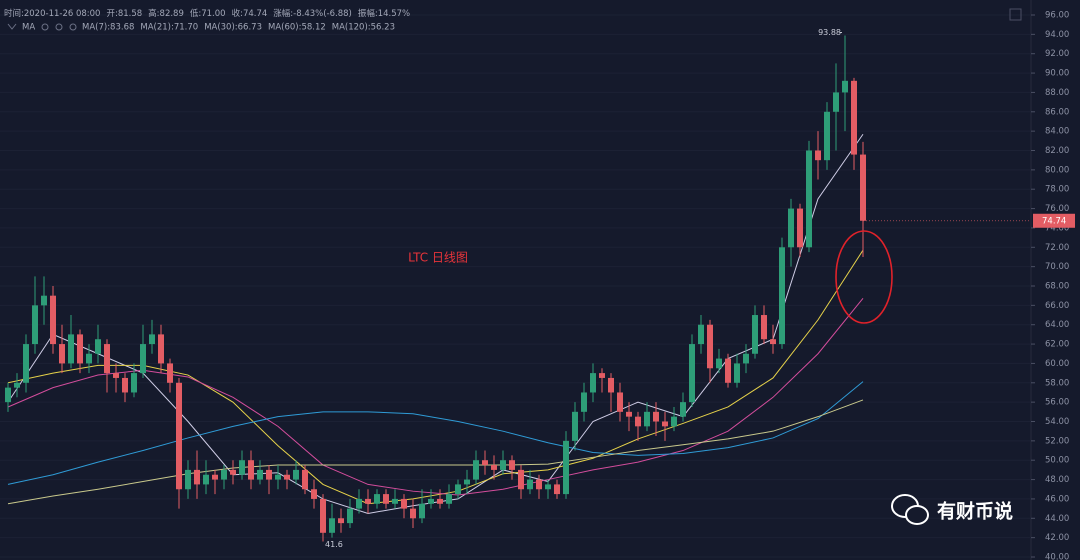 This screenshot has width=1080, height=560. Describe the element at coordinates (1054, 221) in the screenshot. I see `last-price-label: 74.74` at that location.